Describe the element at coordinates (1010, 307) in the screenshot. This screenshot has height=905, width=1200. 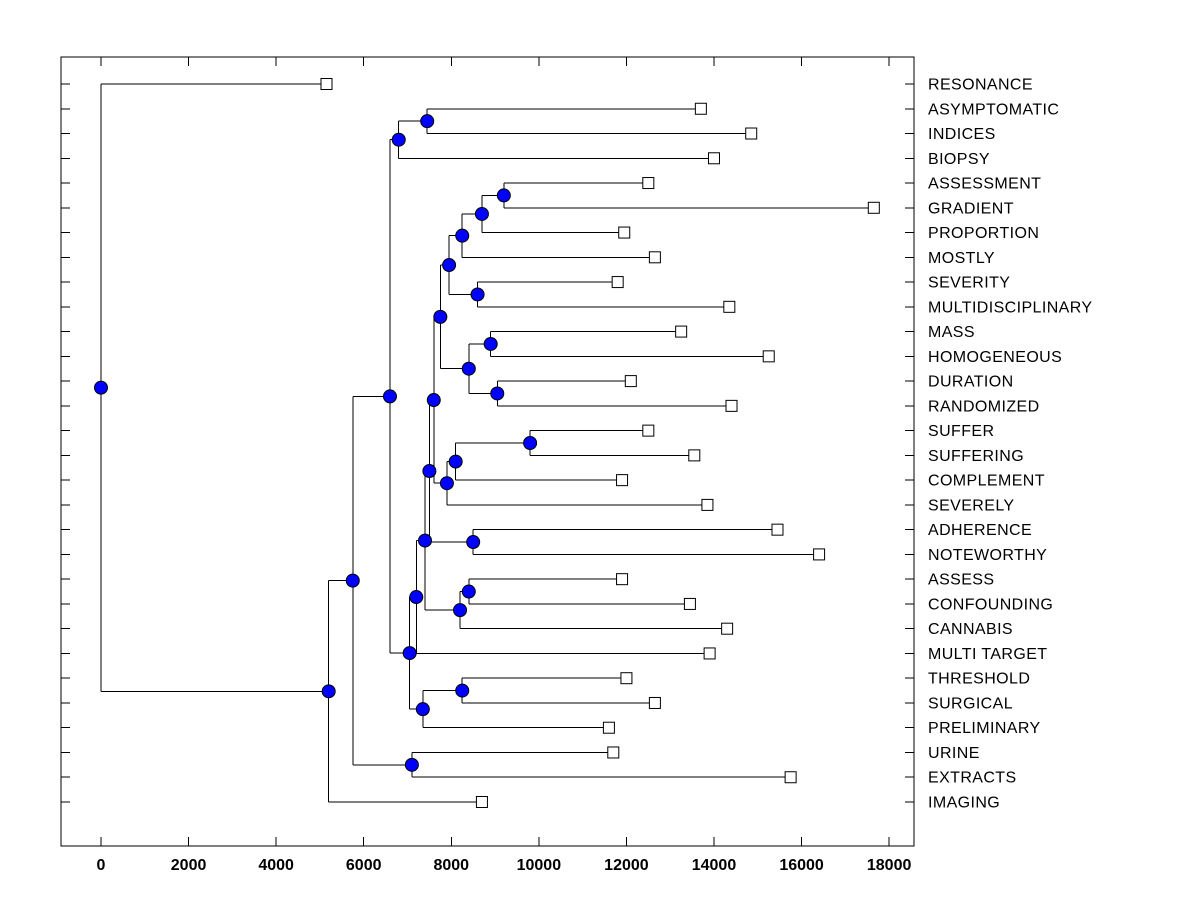
I see `leaf-label: MULTIDISCIPLINARY` at that location.